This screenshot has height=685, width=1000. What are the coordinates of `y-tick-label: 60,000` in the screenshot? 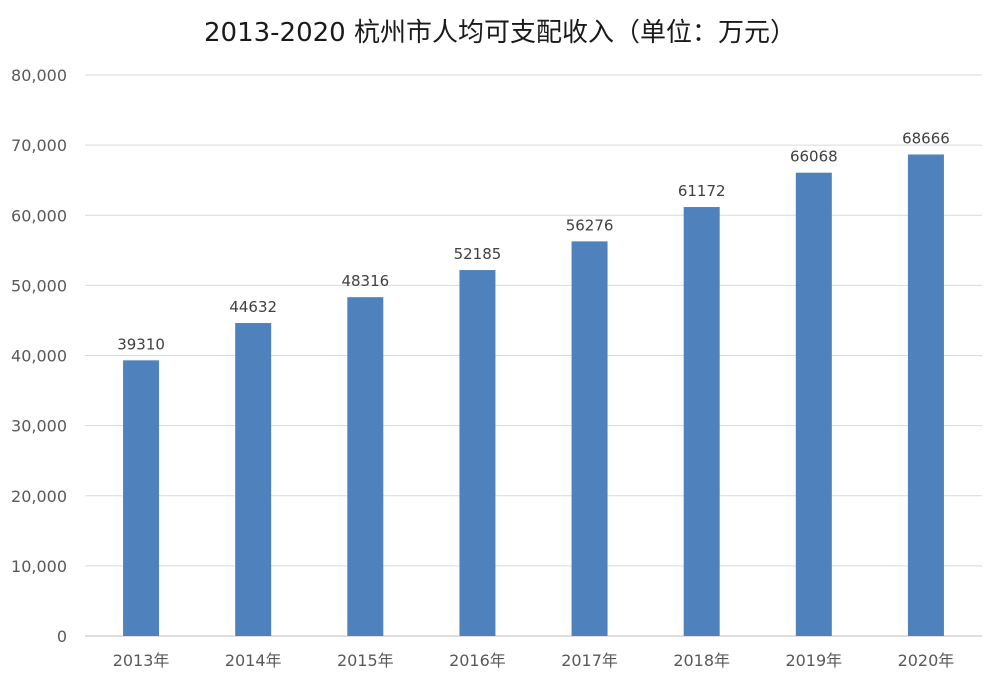 It's located at (39, 215).